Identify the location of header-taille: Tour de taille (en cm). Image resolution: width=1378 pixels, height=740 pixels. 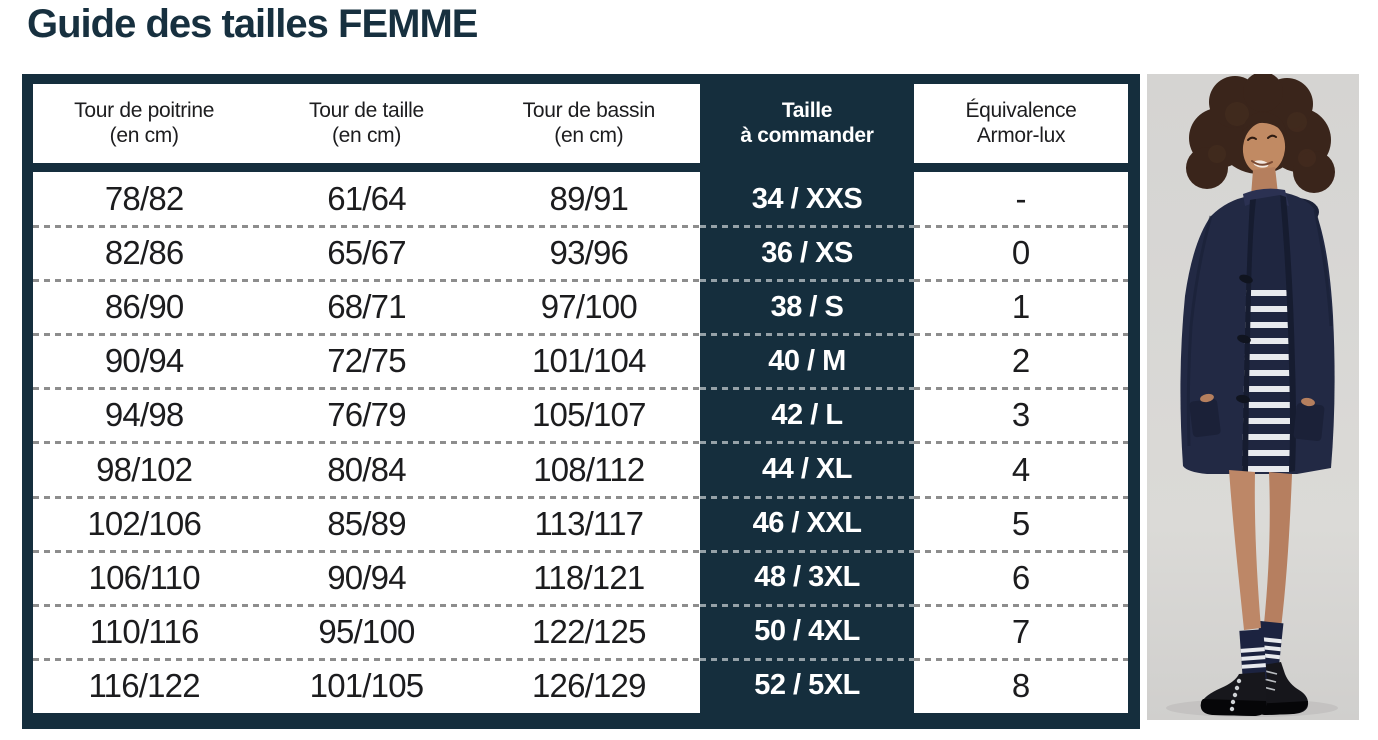
(366, 123).